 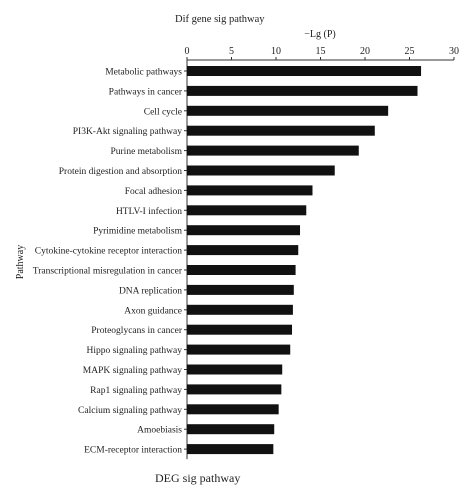 What do you see at coordinates (276, 51) in the screenshot?
I see `x-tick-label: 10` at bounding box center [276, 51].